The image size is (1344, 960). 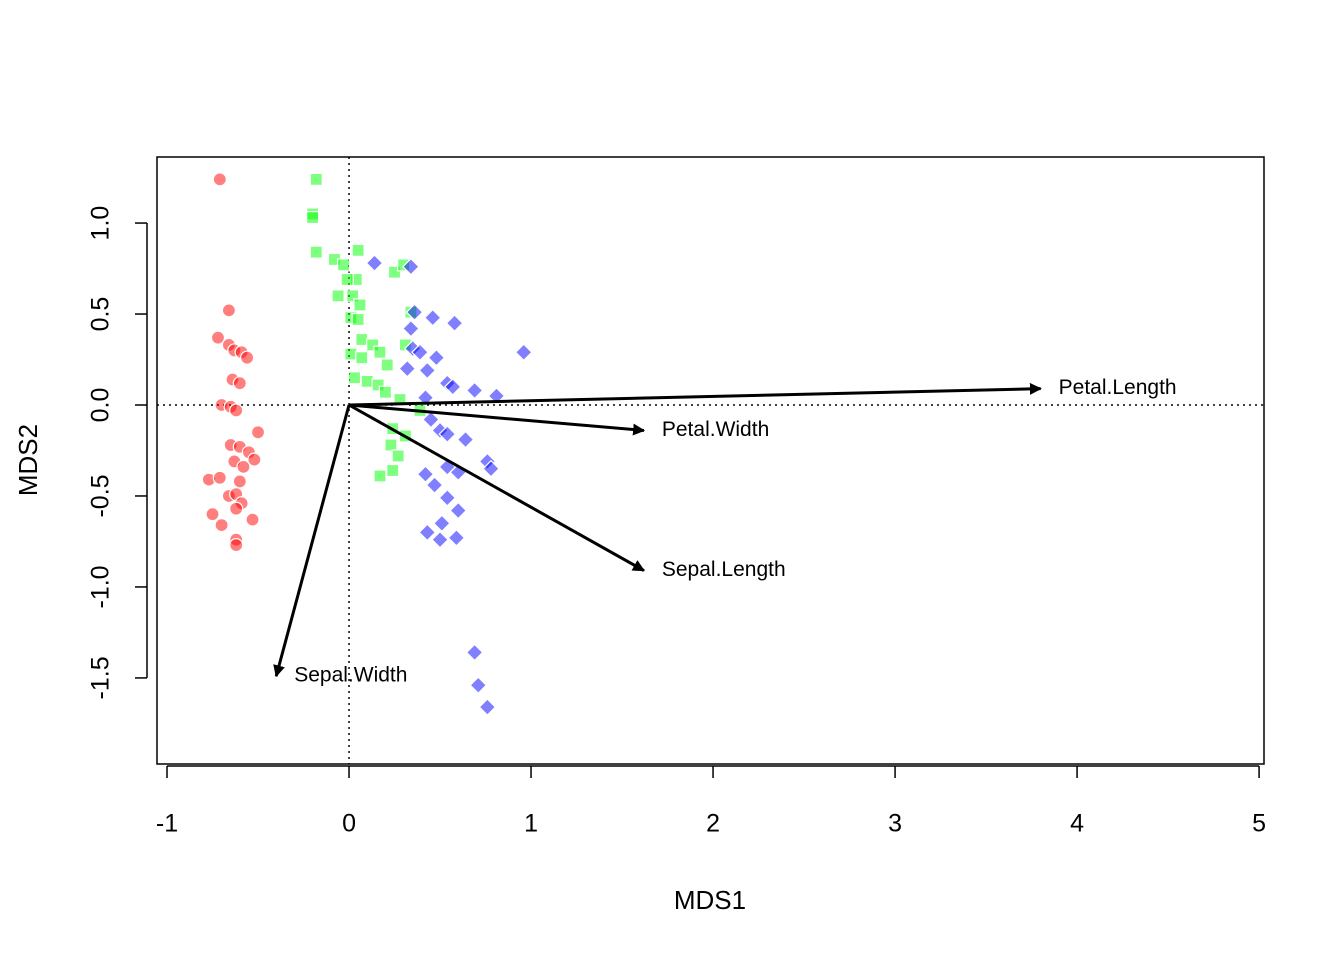 What do you see at coordinates (724, 569) in the screenshot?
I see `arrow-label: Sepal.Length` at bounding box center [724, 569].